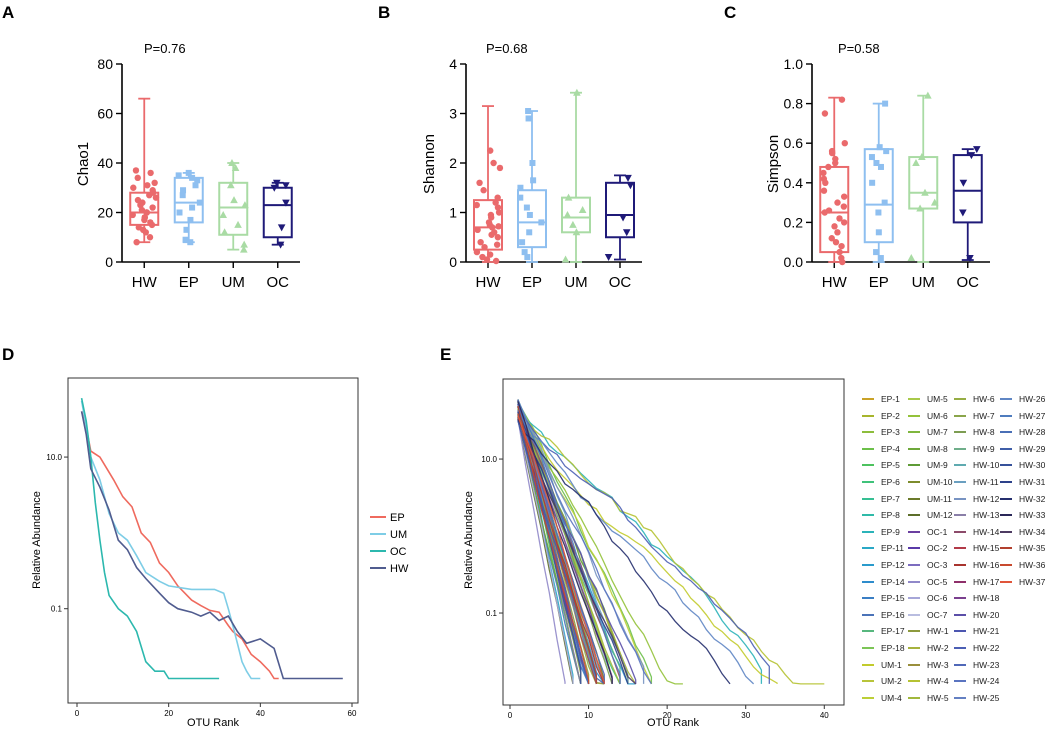  Describe the element at coordinates (453, 163) in the screenshot. I see `y-tick-label: 2` at that location.